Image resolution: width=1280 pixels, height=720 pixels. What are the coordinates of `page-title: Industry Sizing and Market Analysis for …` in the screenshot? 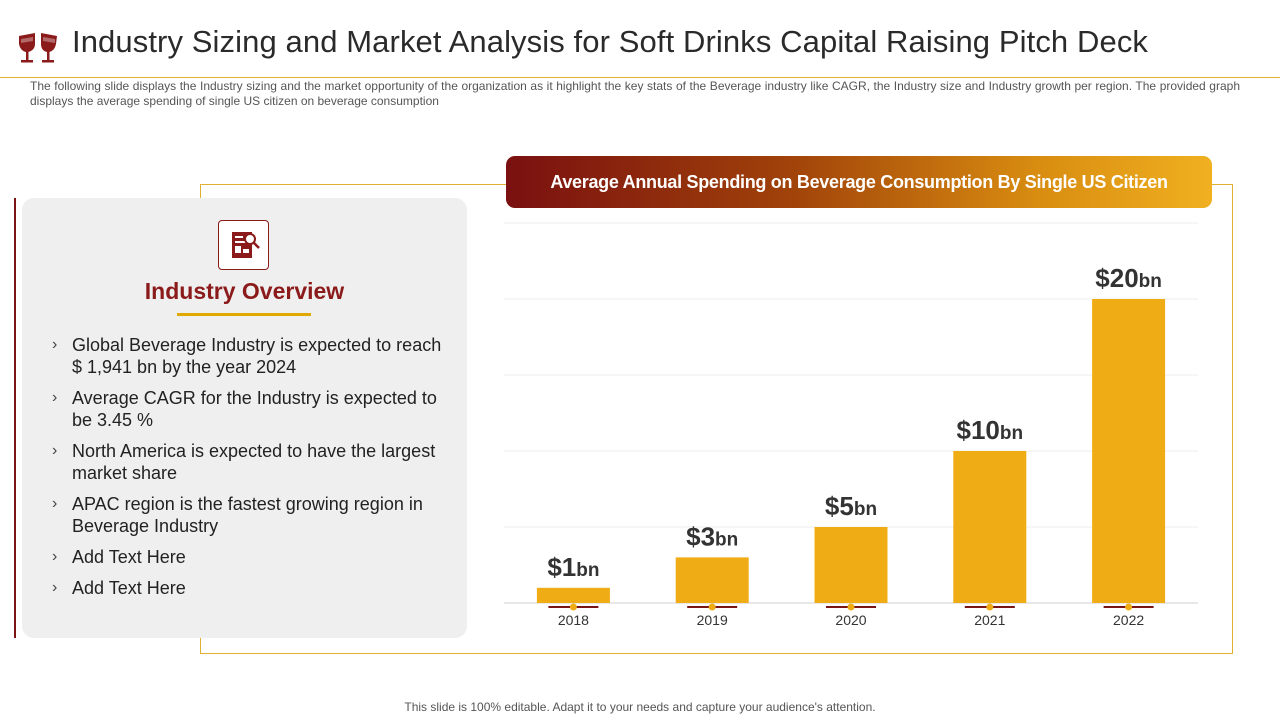 It's located at (610, 41).